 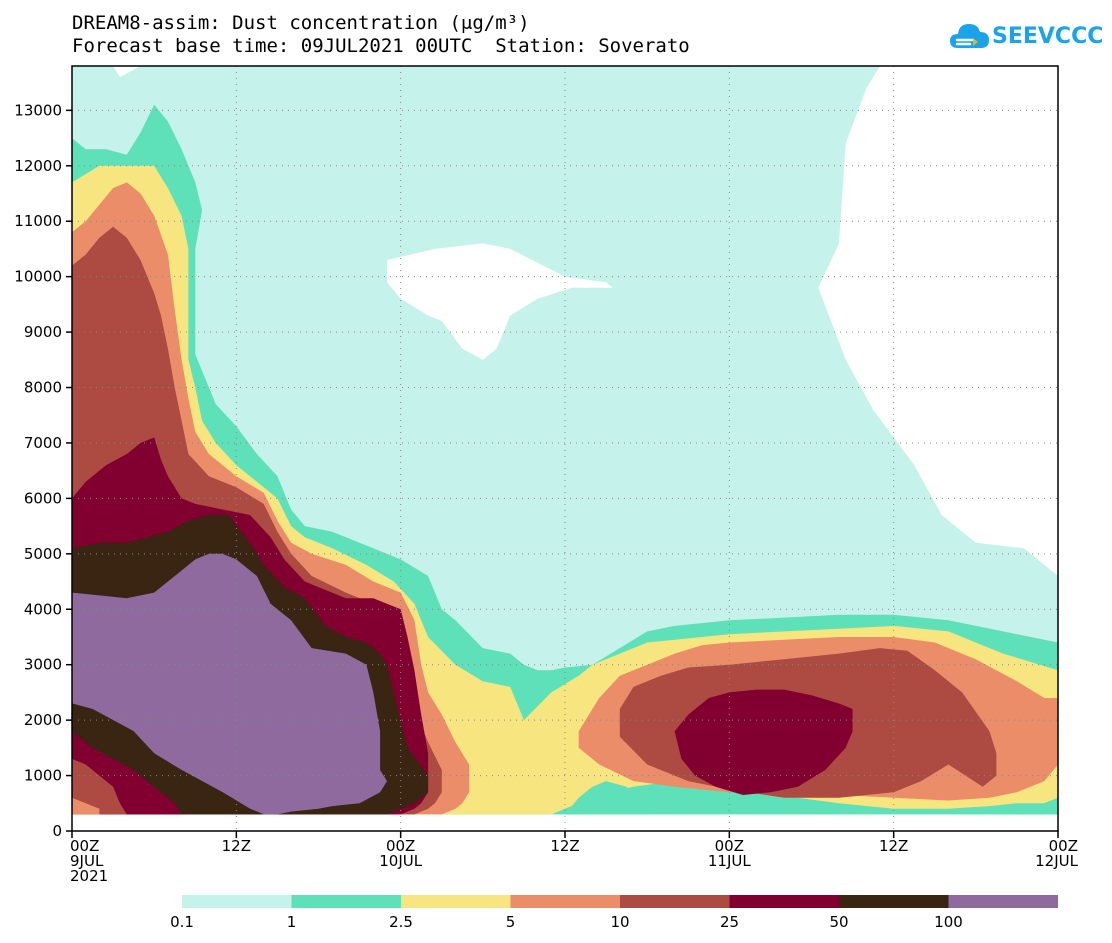 What do you see at coordinates (43, 388) in the screenshot?
I see `y-tick-label: 8000` at bounding box center [43, 388].